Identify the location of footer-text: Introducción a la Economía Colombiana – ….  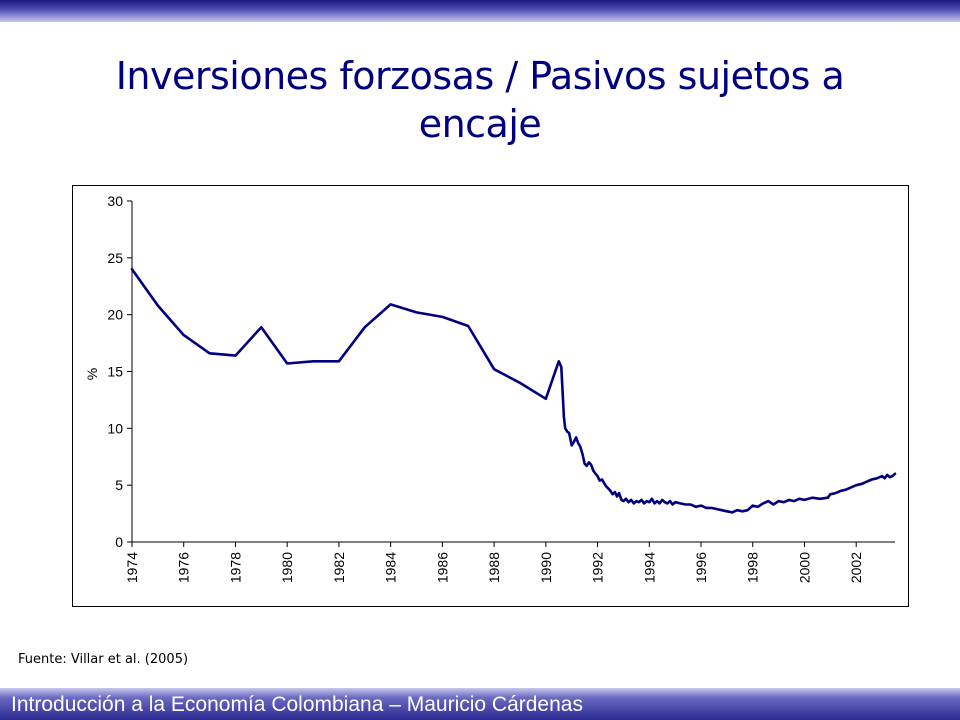
(297, 704).